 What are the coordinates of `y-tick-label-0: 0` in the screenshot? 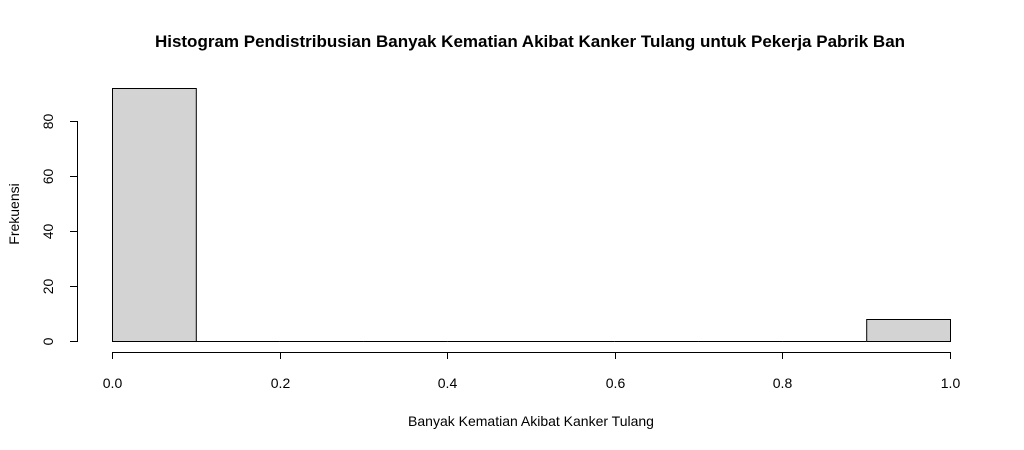 It's located at (48, 341).